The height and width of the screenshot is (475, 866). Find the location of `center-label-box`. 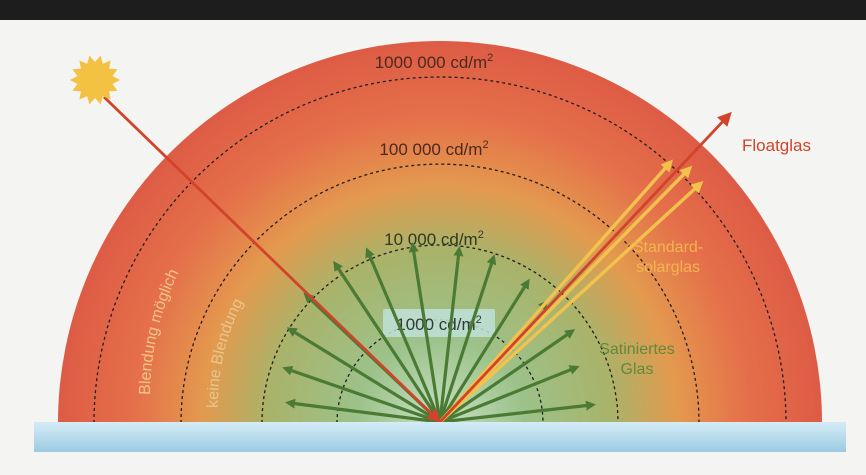

center-label-box is located at coordinates (439, 323).